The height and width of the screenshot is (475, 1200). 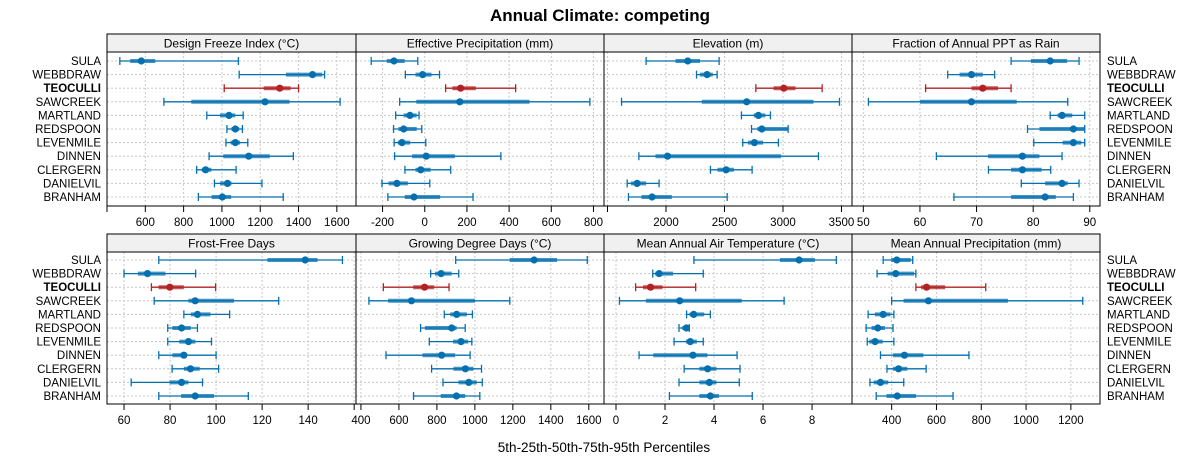 What do you see at coordinates (73, 89) in the screenshot?
I see `site-label-left: TEOCULLI` at bounding box center [73, 89].